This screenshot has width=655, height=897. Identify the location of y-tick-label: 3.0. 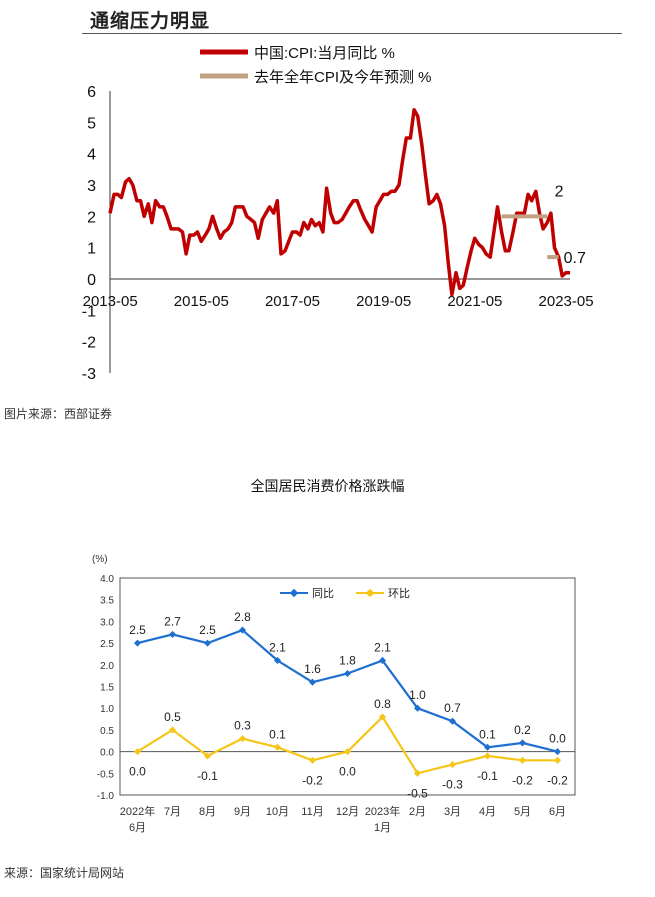
(107, 622).